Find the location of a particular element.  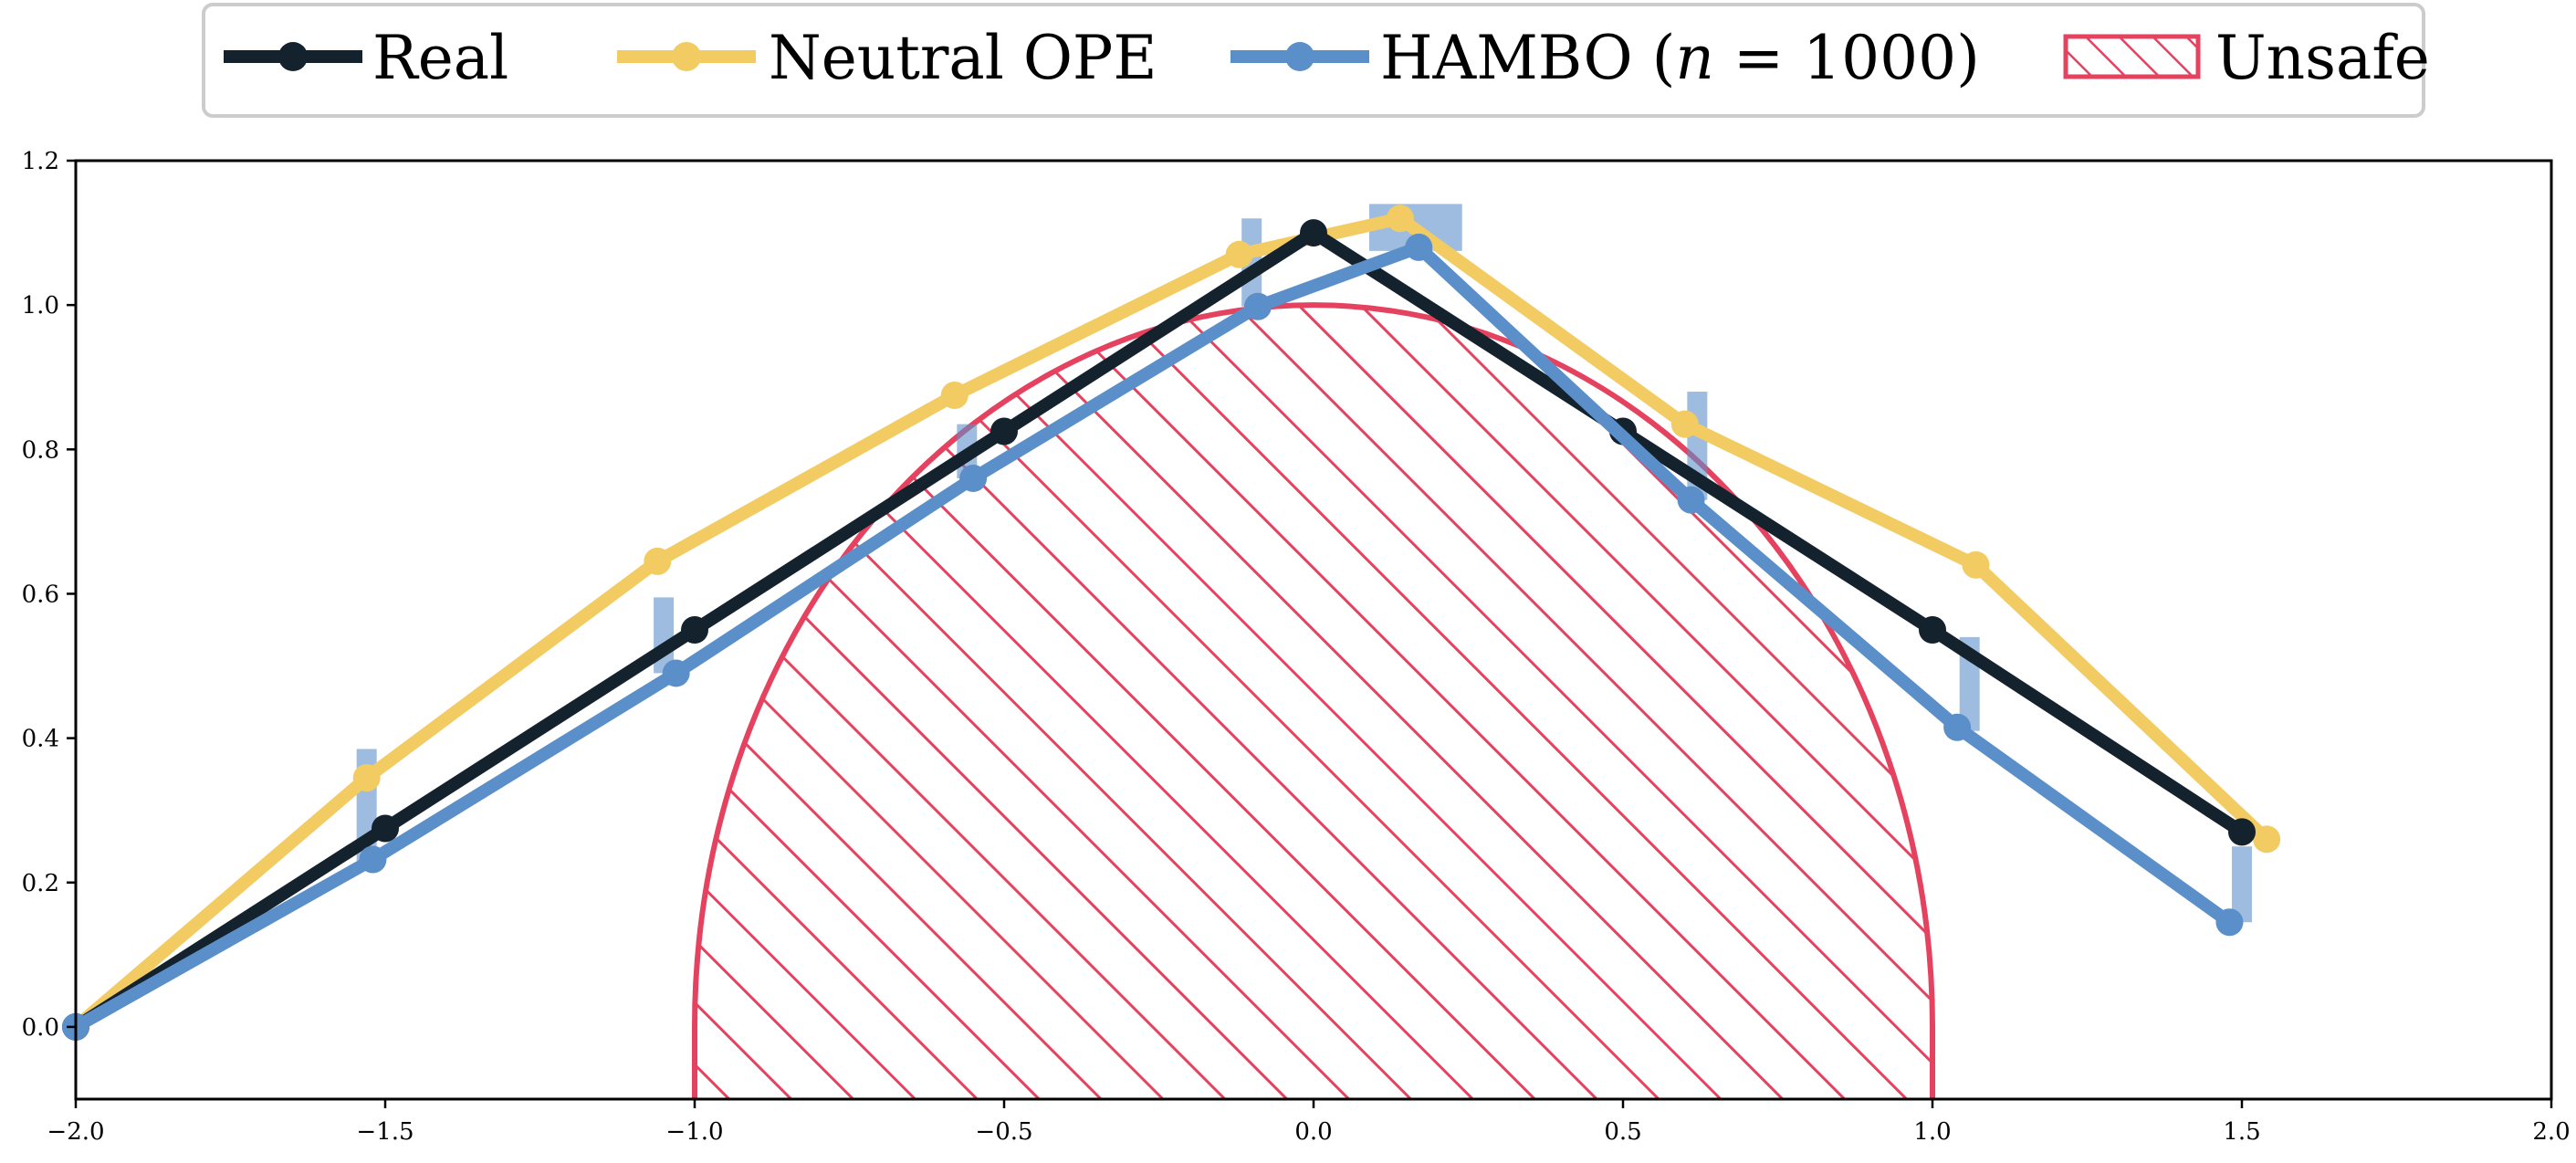

legend: Real Neutral OPE HAMBO (n = 1000) Unsafe is located at coordinates (1316, 61).